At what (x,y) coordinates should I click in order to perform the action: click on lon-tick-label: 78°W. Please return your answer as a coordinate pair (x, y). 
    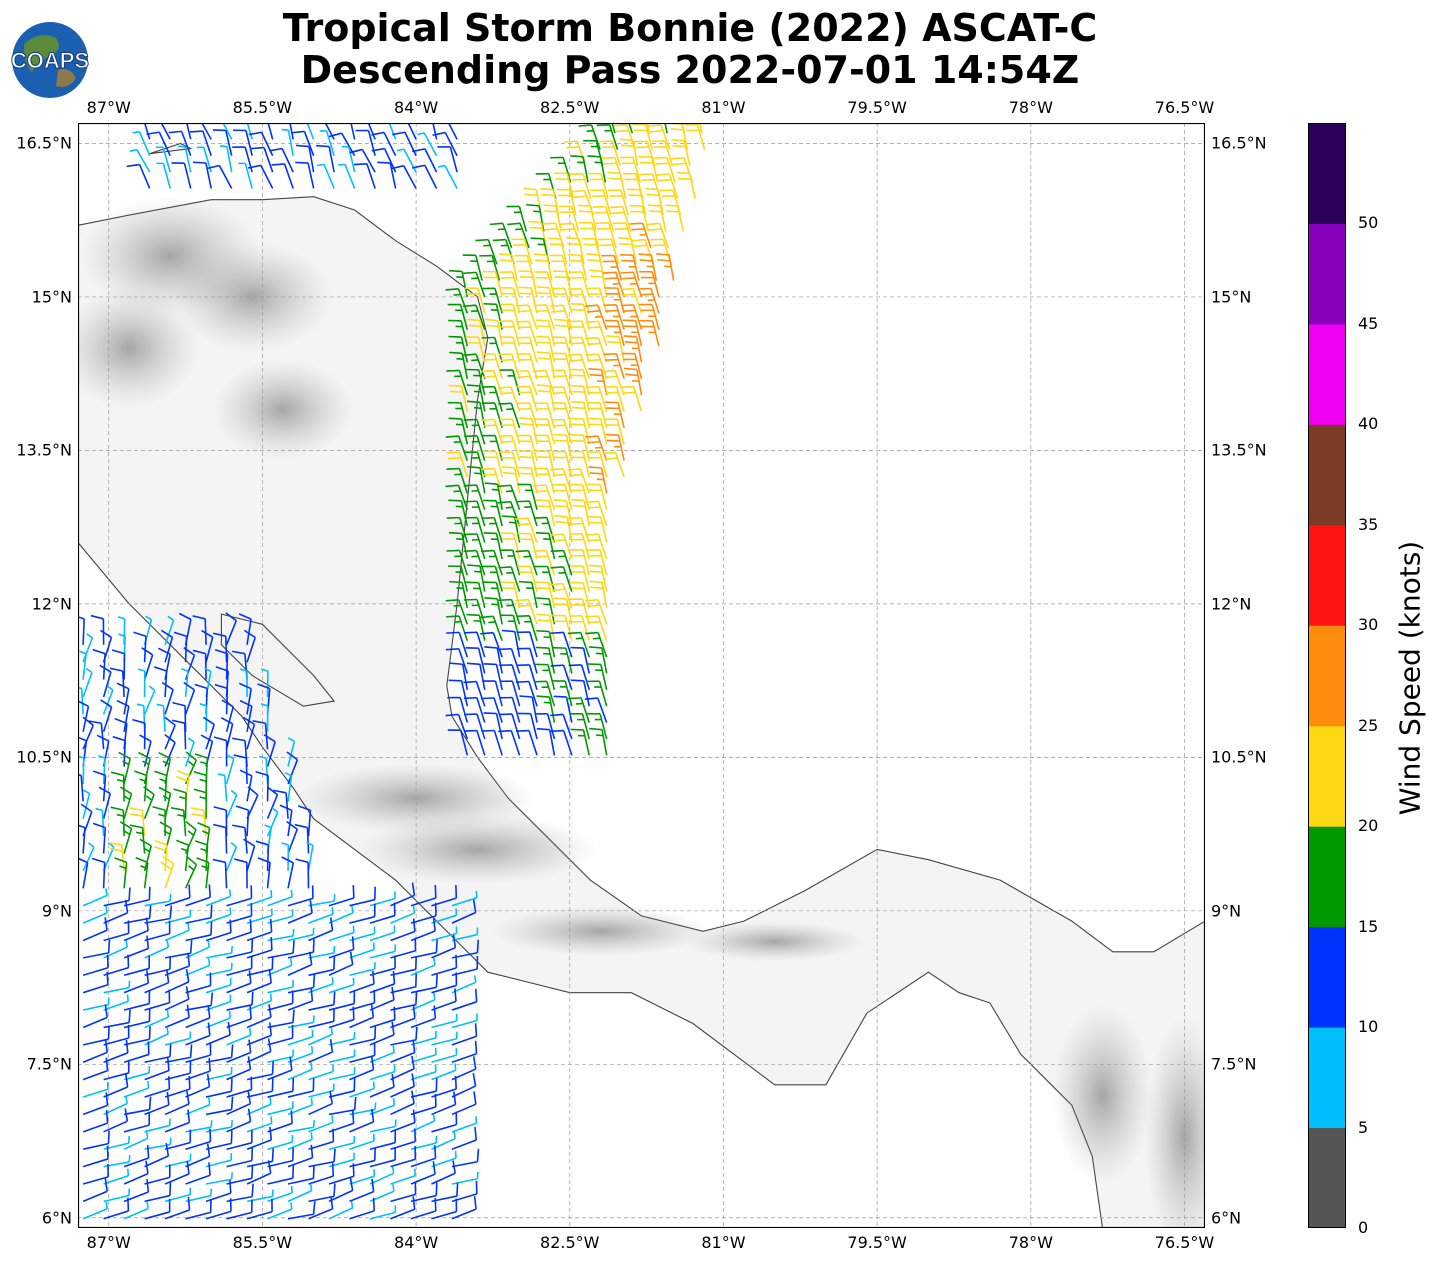
    Looking at the image, I should click on (1030, 1242).